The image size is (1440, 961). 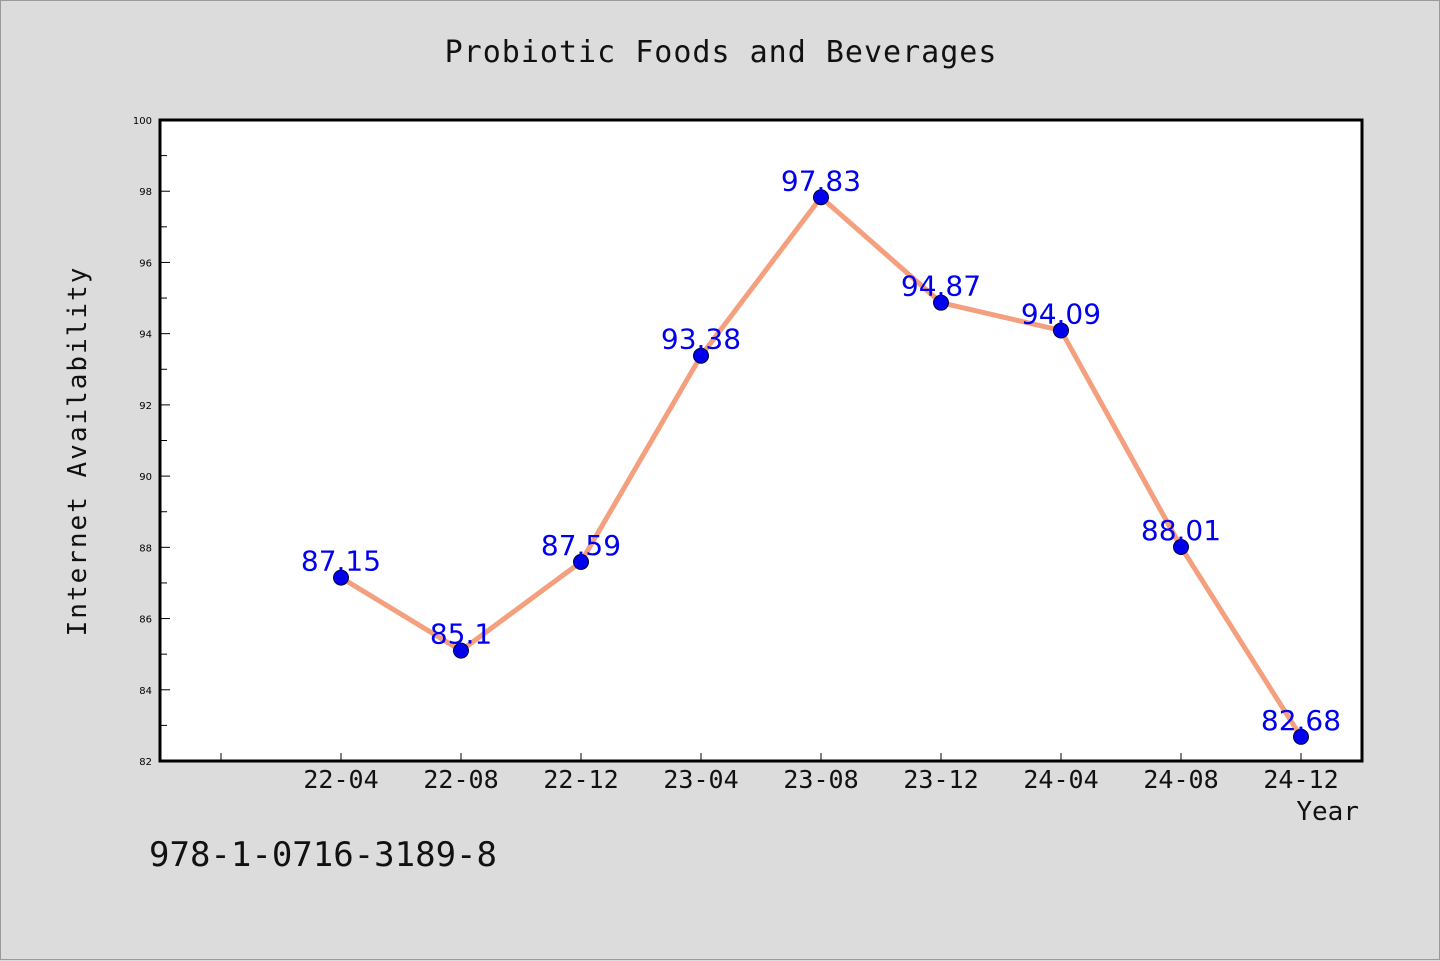 What do you see at coordinates (461, 634) in the screenshot?
I see `data-label: 85.1` at bounding box center [461, 634].